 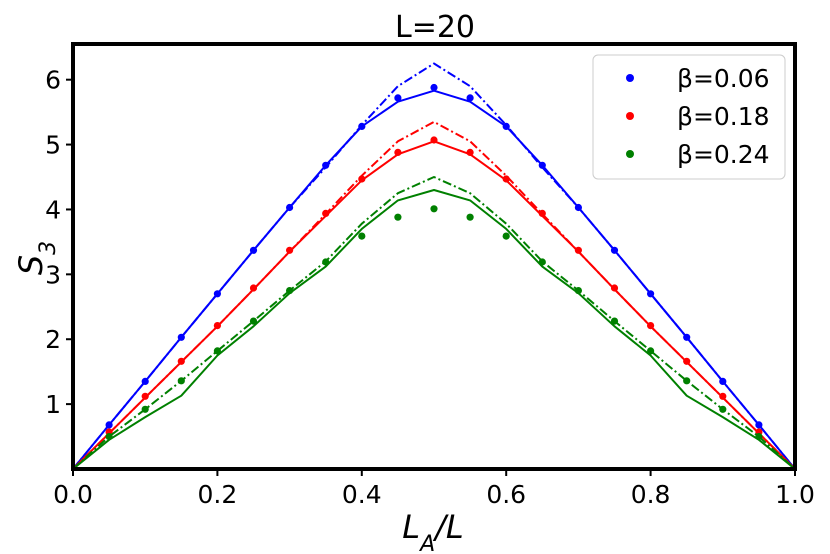 What do you see at coordinates (362, 494) in the screenshot?
I see `x-tick-label: 0.4` at bounding box center [362, 494].